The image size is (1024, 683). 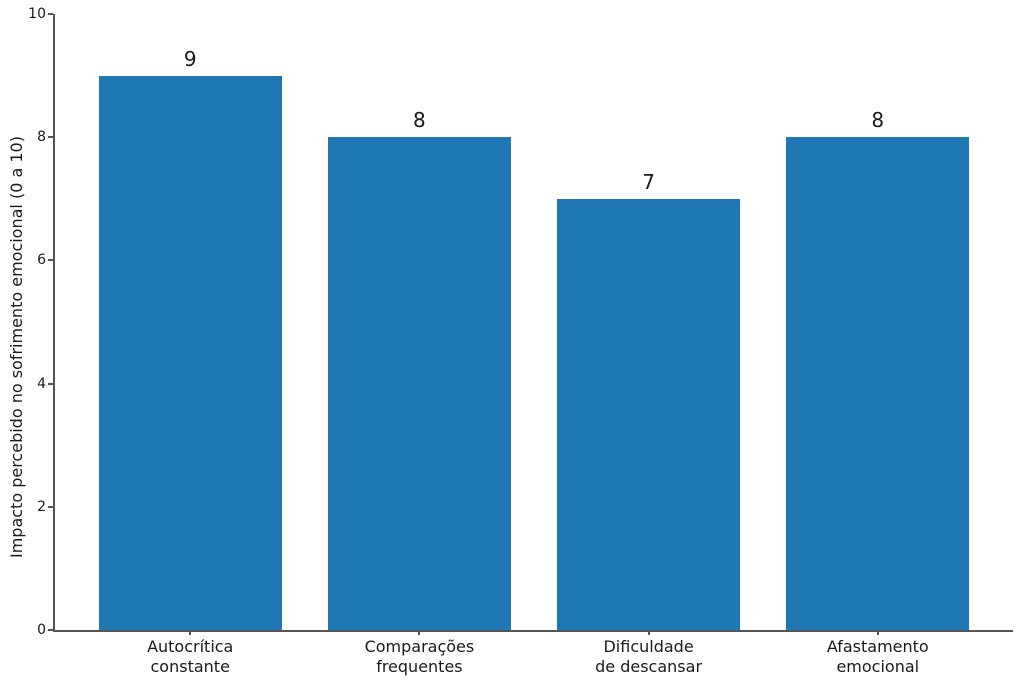 What do you see at coordinates (190, 58) in the screenshot?
I see `bar-value-label: 9` at bounding box center [190, 58].